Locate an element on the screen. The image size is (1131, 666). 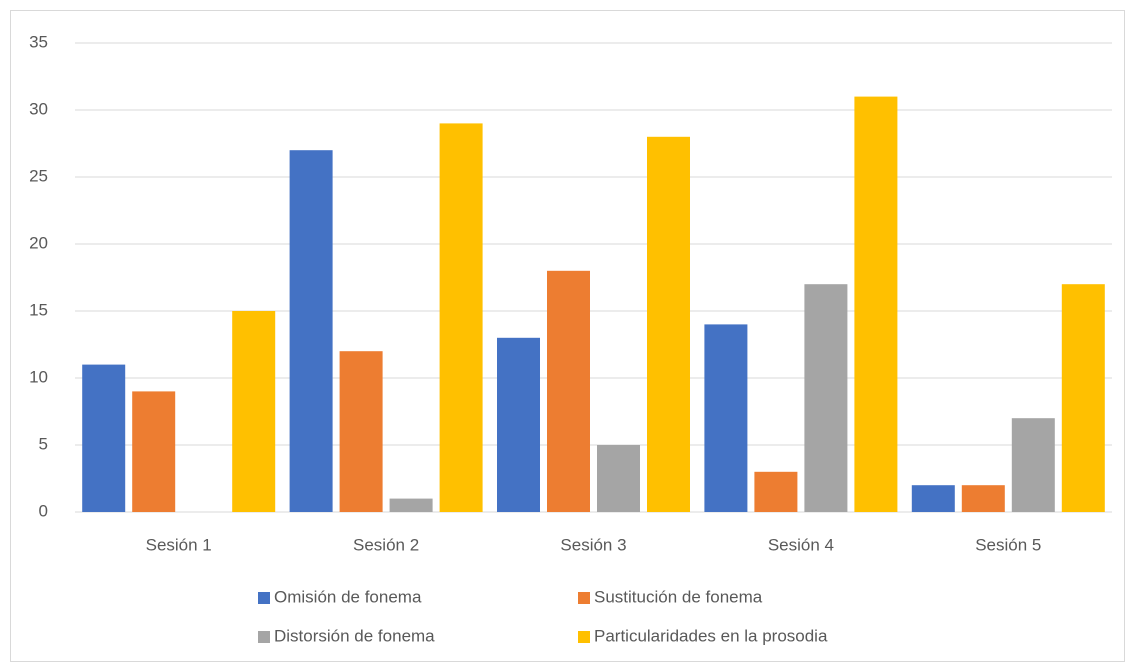
x-tick-label: Sesión 4 is located at coordinates (801, 544).